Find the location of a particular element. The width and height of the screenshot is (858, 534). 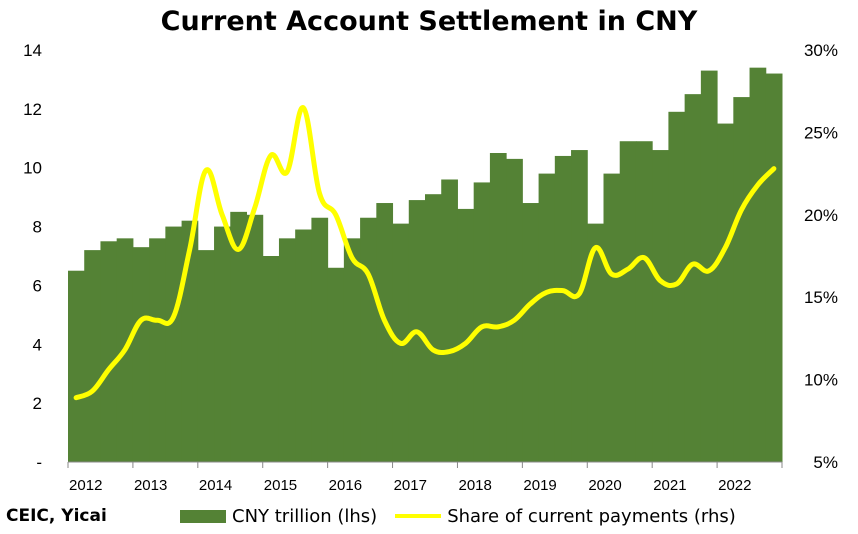

bar-2021Q1 is located at coordinates (660, 306).